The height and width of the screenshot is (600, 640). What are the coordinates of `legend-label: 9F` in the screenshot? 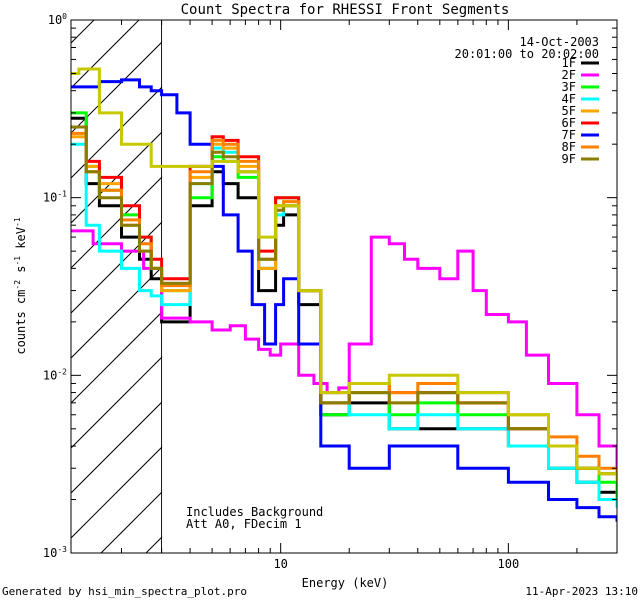 It's located at (569, 159).